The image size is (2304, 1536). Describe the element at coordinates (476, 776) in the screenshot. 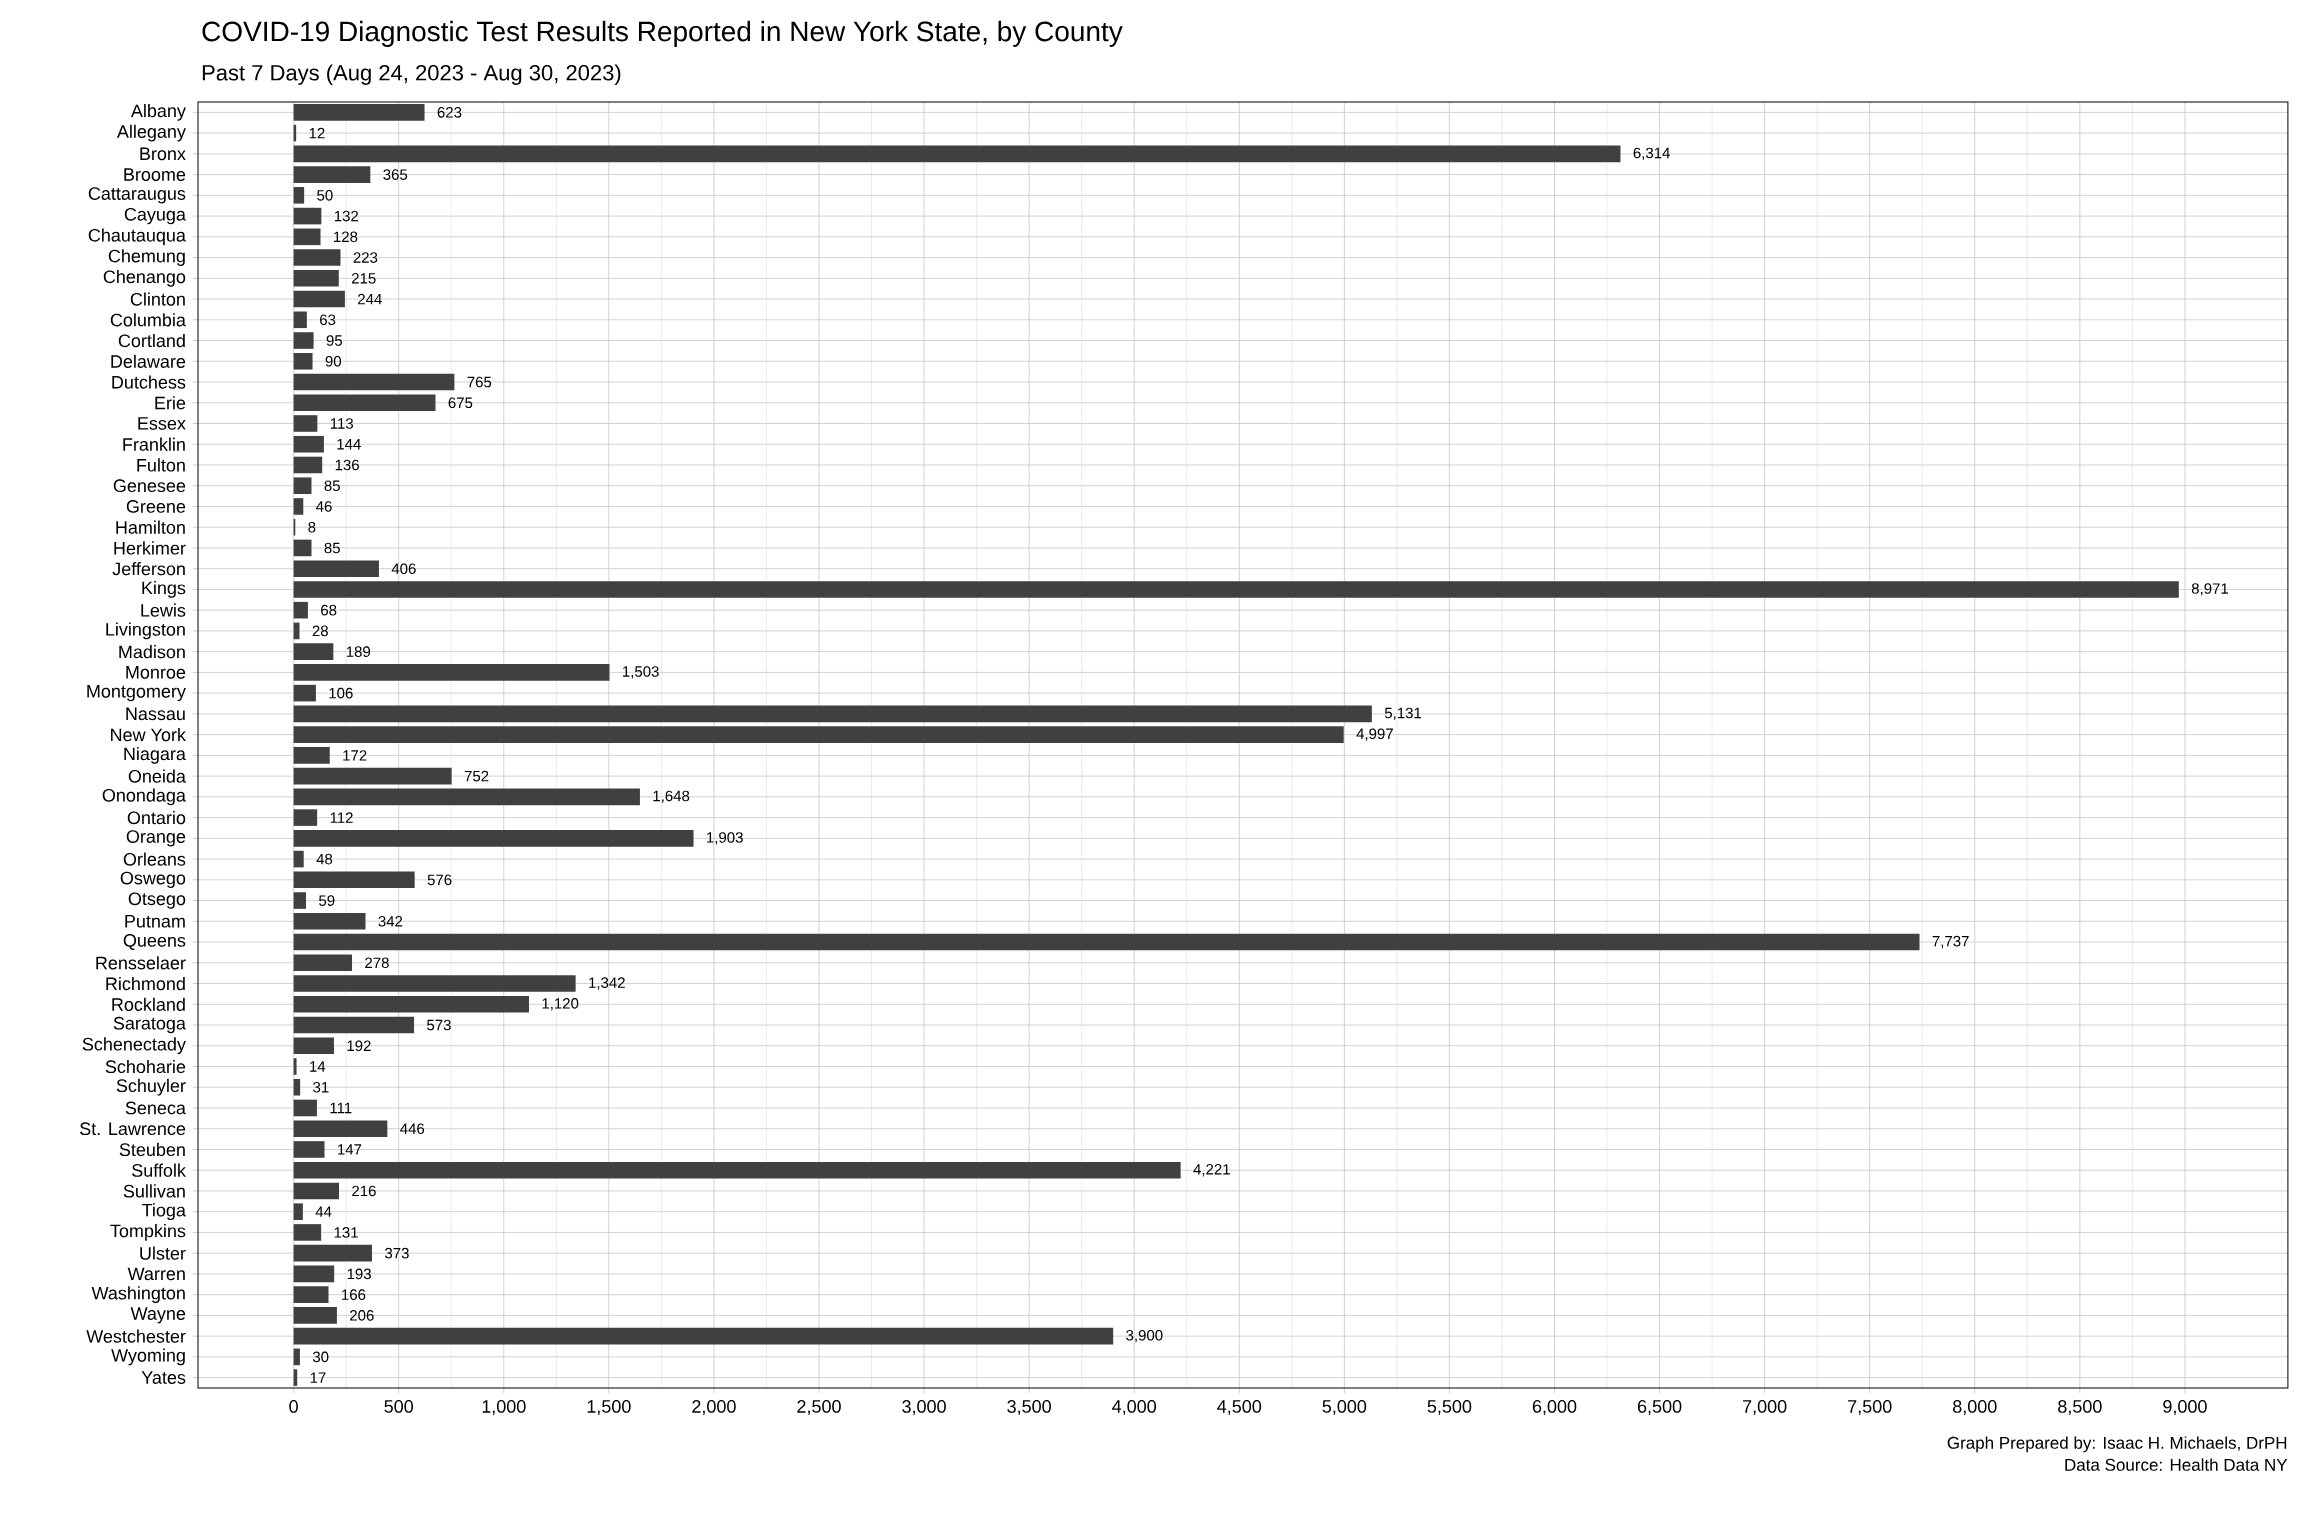

I see `data-label: 752` at that location.